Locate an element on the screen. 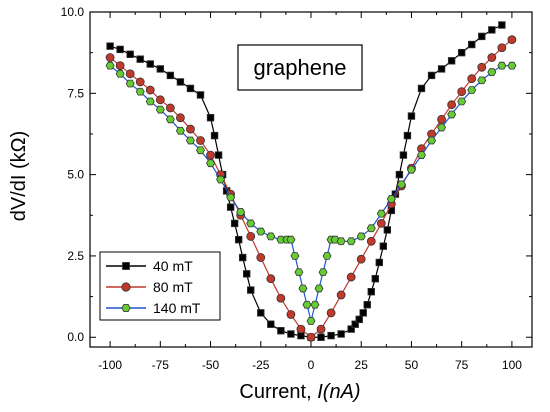 This screenshot has width=550, height=412. x-axis-title: Current, I(nA) is located at coordinates (299, 392).